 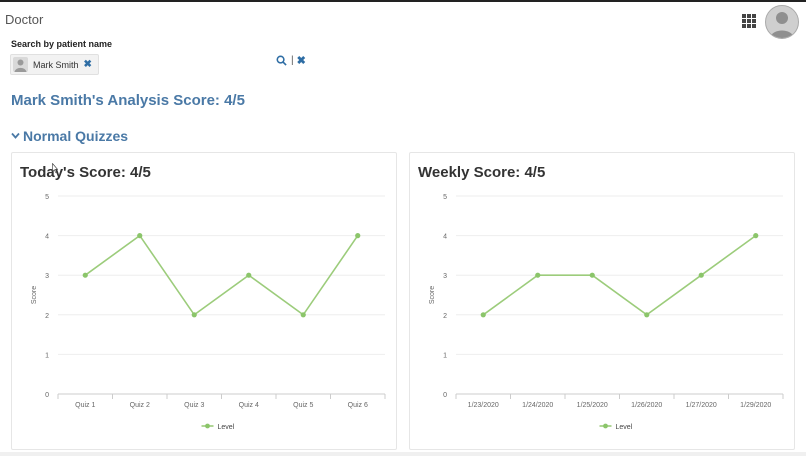 What do you see at coordinates (749, 21) in the screenshot?
I see `grid-icon` at bounding box center [749, 21].